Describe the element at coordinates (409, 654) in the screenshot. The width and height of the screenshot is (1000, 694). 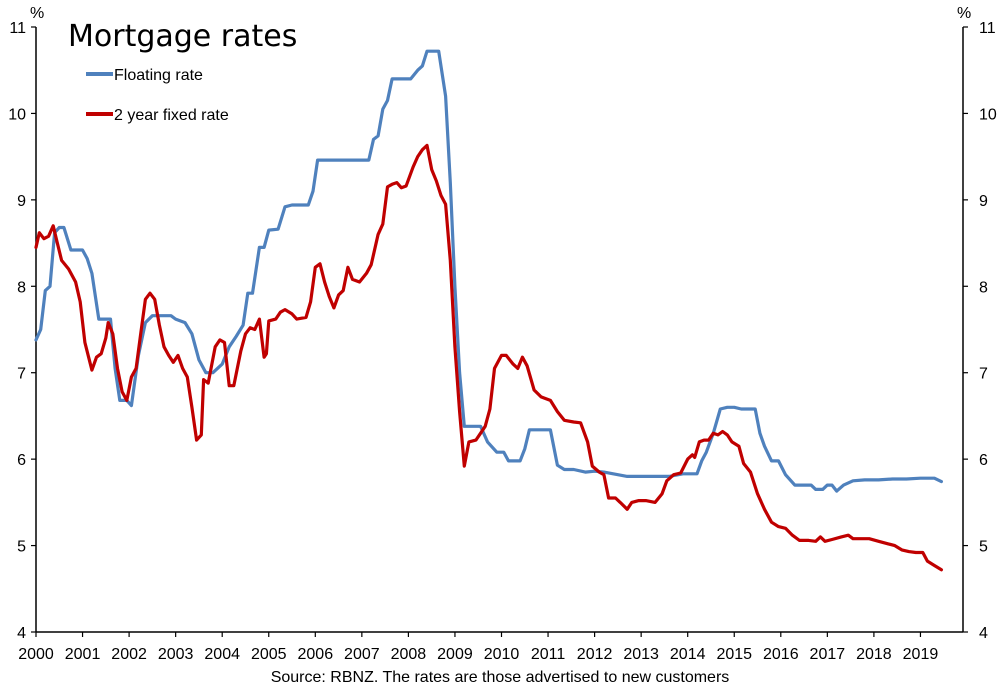
I see `x-tick-label: 2008` at that location.